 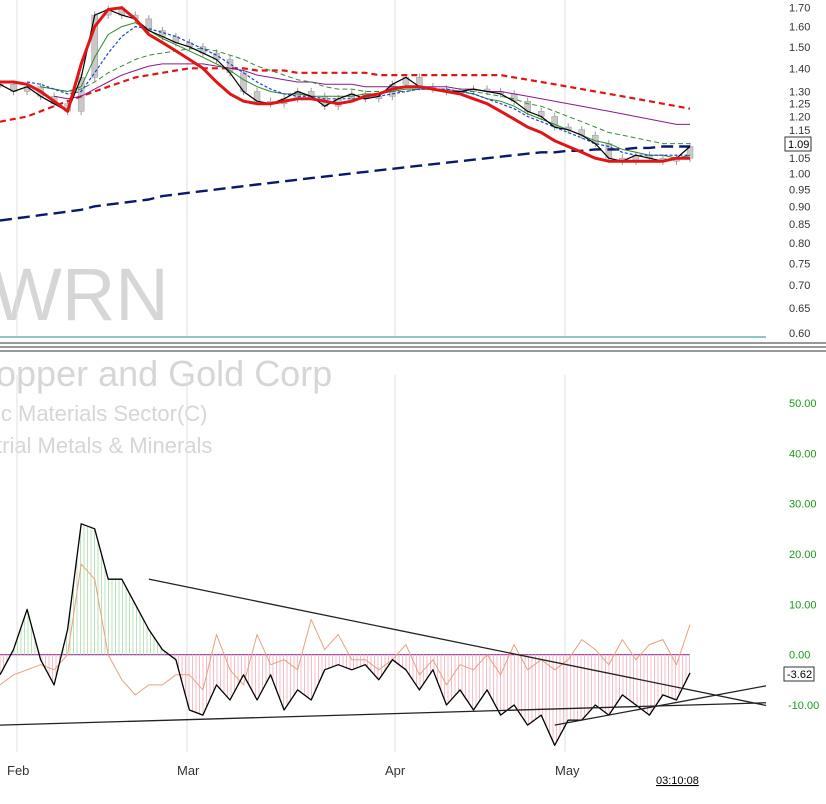 I want to click on price-tick-label: 0.75, so click(x=799, y=264).